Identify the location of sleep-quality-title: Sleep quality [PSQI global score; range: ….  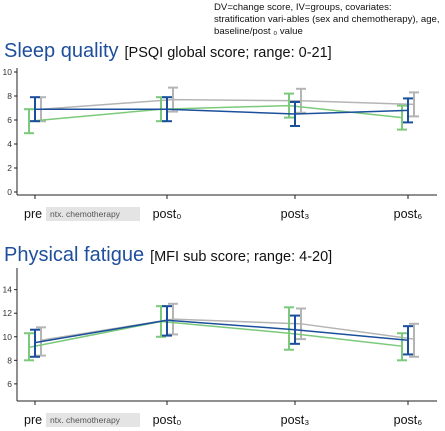
(168, 51).